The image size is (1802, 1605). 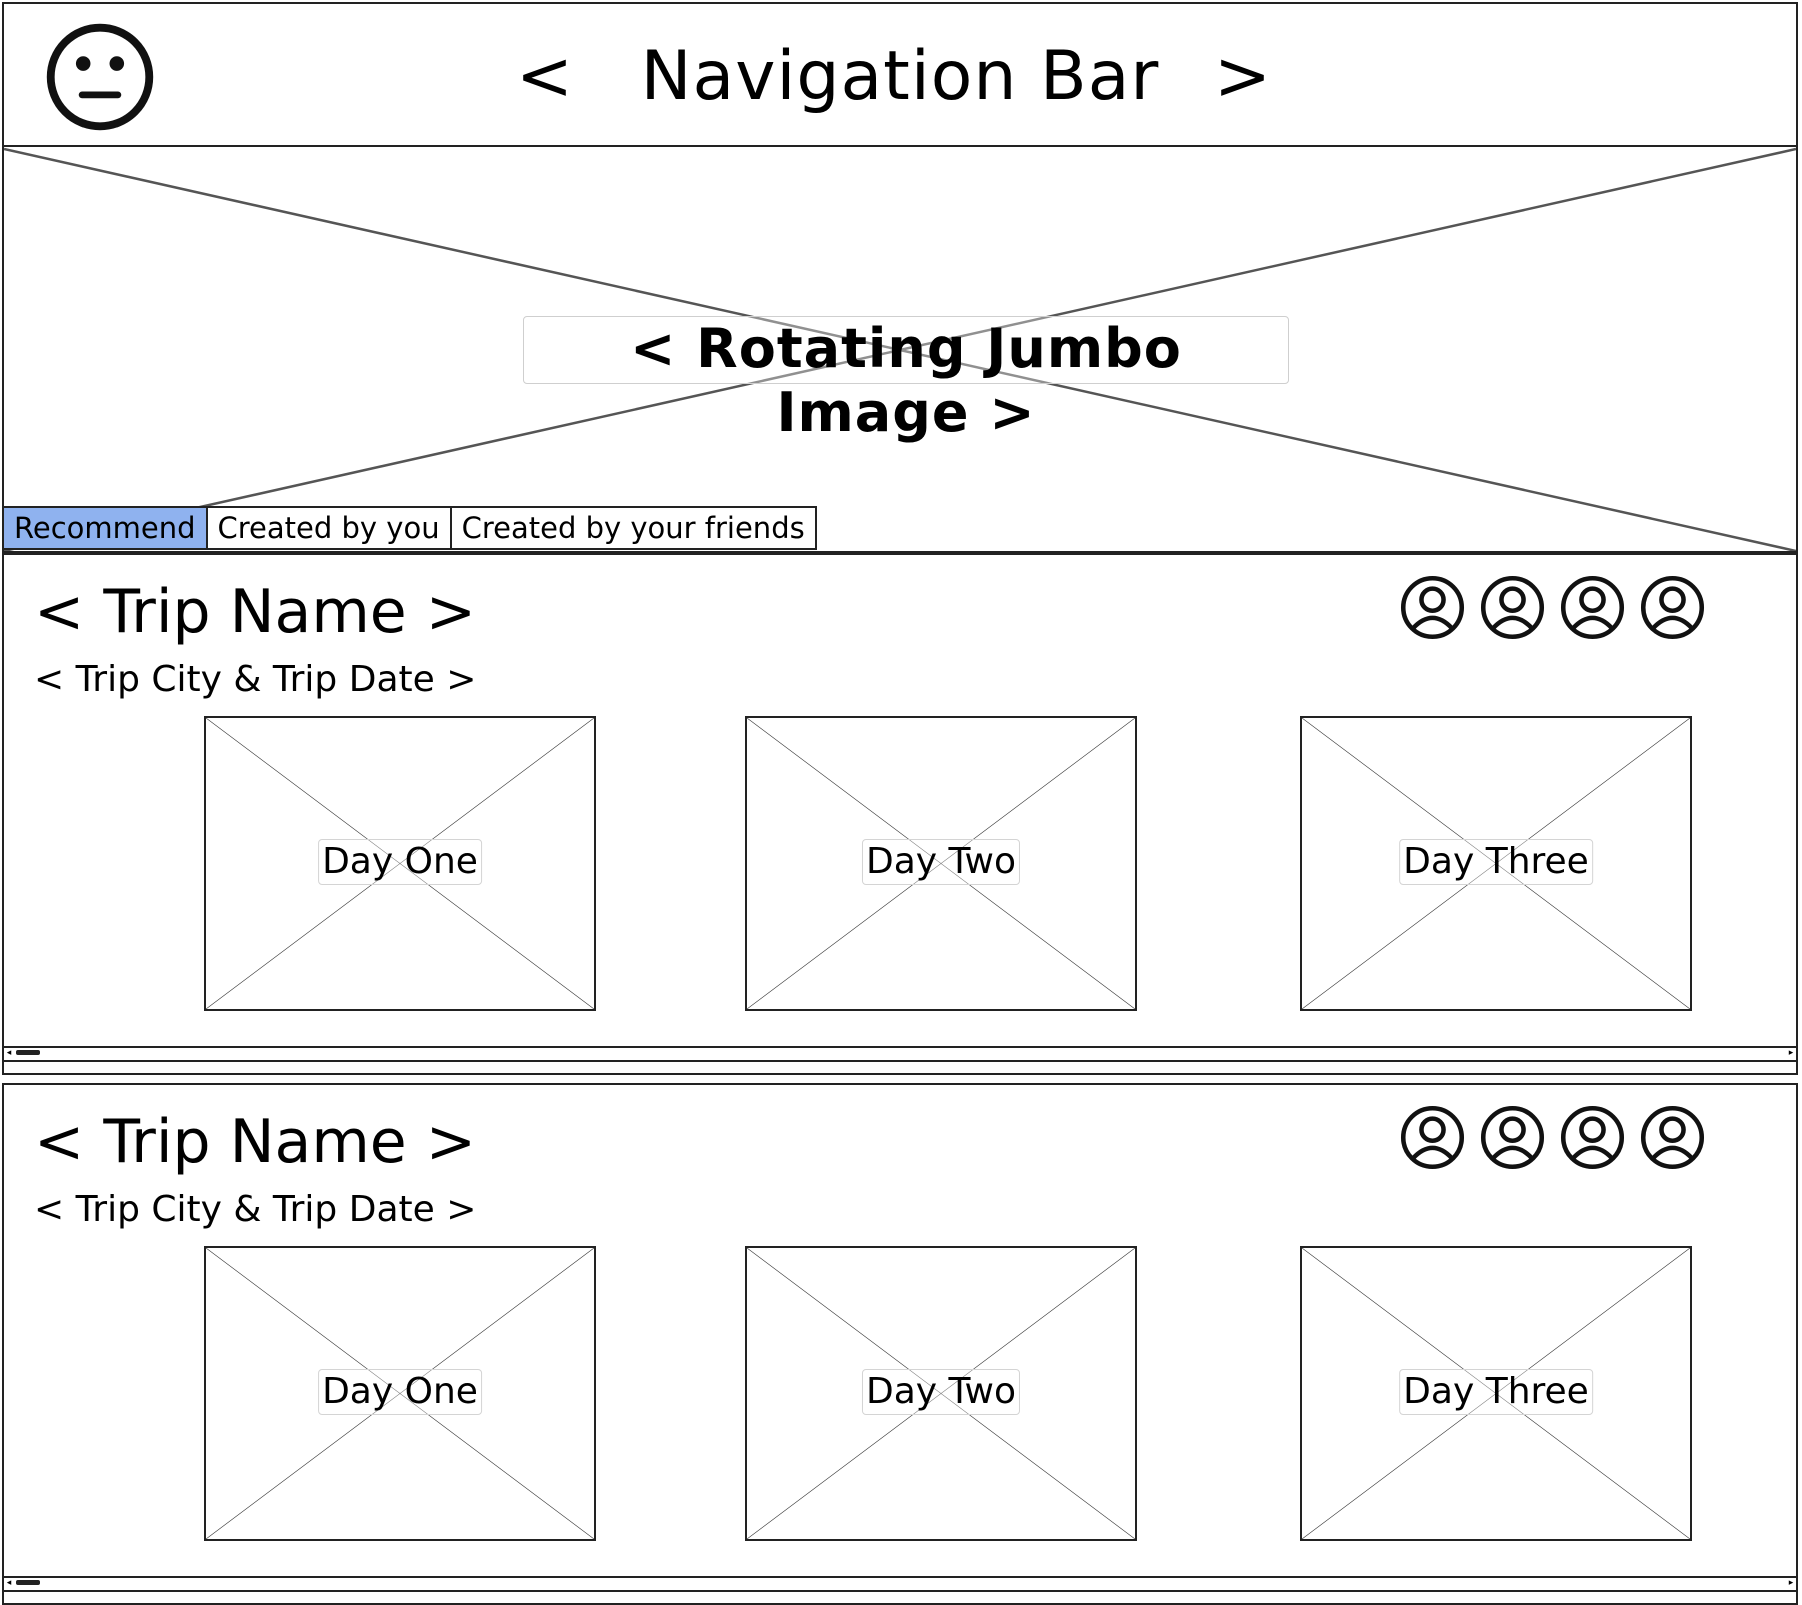 What do you see at coordinates (906, 380) in the screenshot?
I see `jumbo-label: < Rotating Jumbo Image >` at bounding box center [906, 380].